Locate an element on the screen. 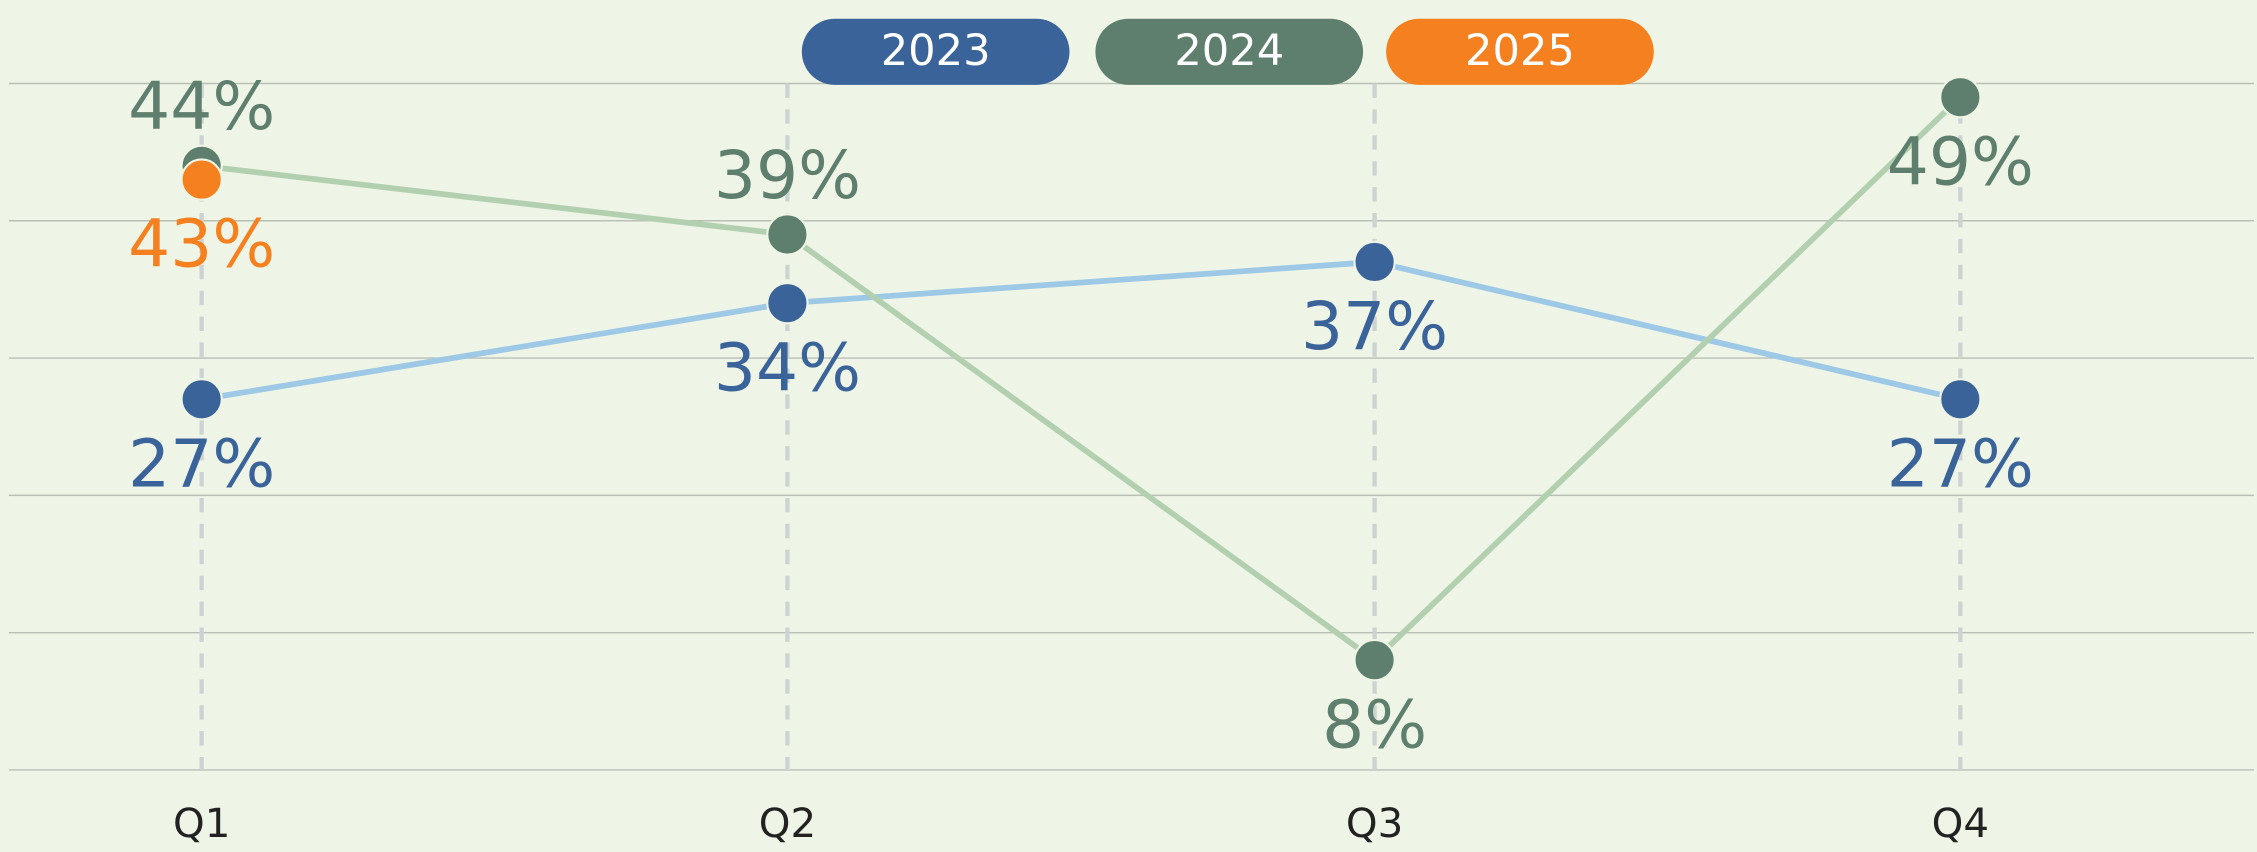 The height and width of the screenshot is (852, 2257). x-tick-label: Q4 is located at coordinates (1960, 823).